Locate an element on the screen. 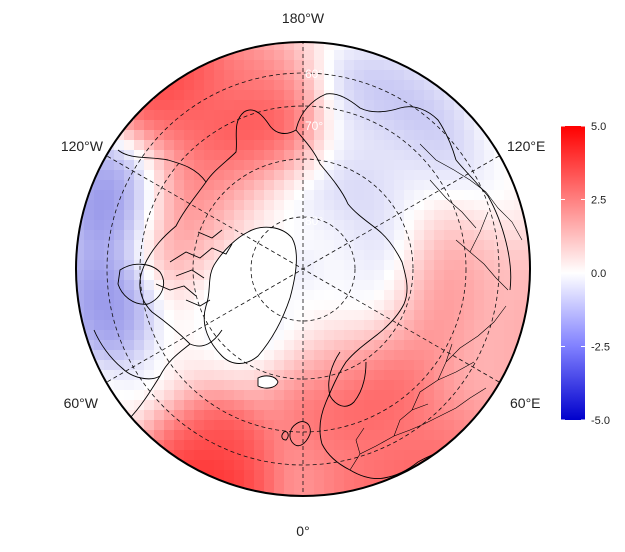 The image size is (625, 552). hudson-bay-coast is located at coordinates (140, 284).